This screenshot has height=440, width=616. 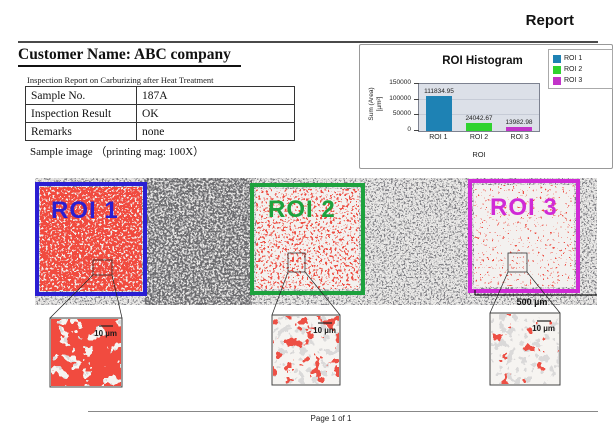 I want to click on y-tick-label: 50000, so click(x=401, y=114).